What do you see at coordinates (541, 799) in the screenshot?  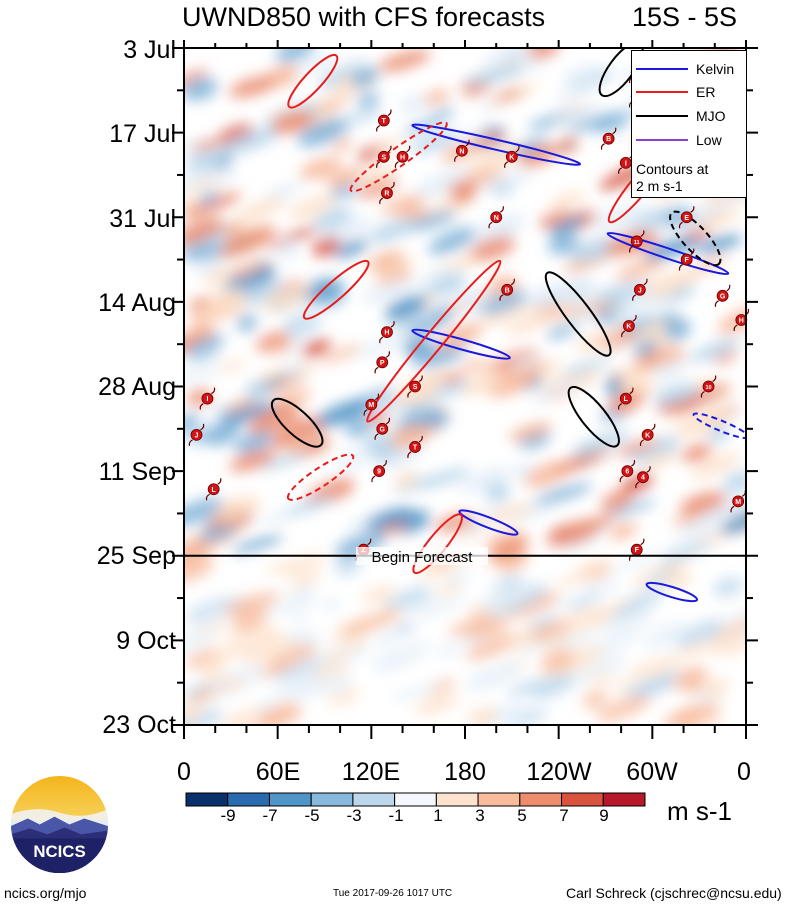 I see `colorbar-bin` at bounding box center [541, 799].